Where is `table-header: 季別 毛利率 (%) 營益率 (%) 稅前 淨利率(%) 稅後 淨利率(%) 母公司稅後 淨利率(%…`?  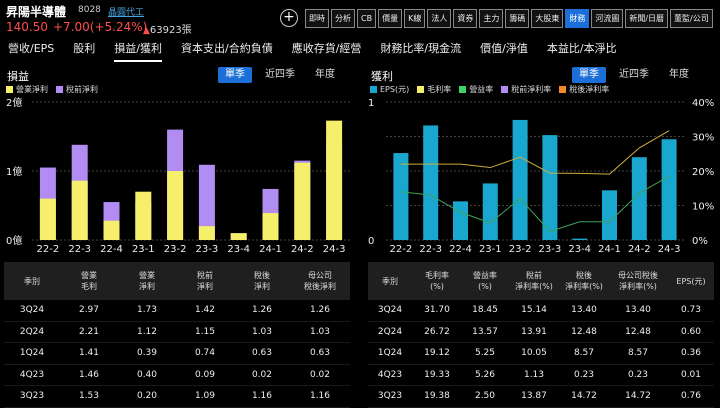
table-header: 季別 毛利率 (%) 營益率 (%) 稅前 淨利率(%) 稅後 淨利率(%) 母公司稅後 淨利率(%… is located at coordinates (541, 281).